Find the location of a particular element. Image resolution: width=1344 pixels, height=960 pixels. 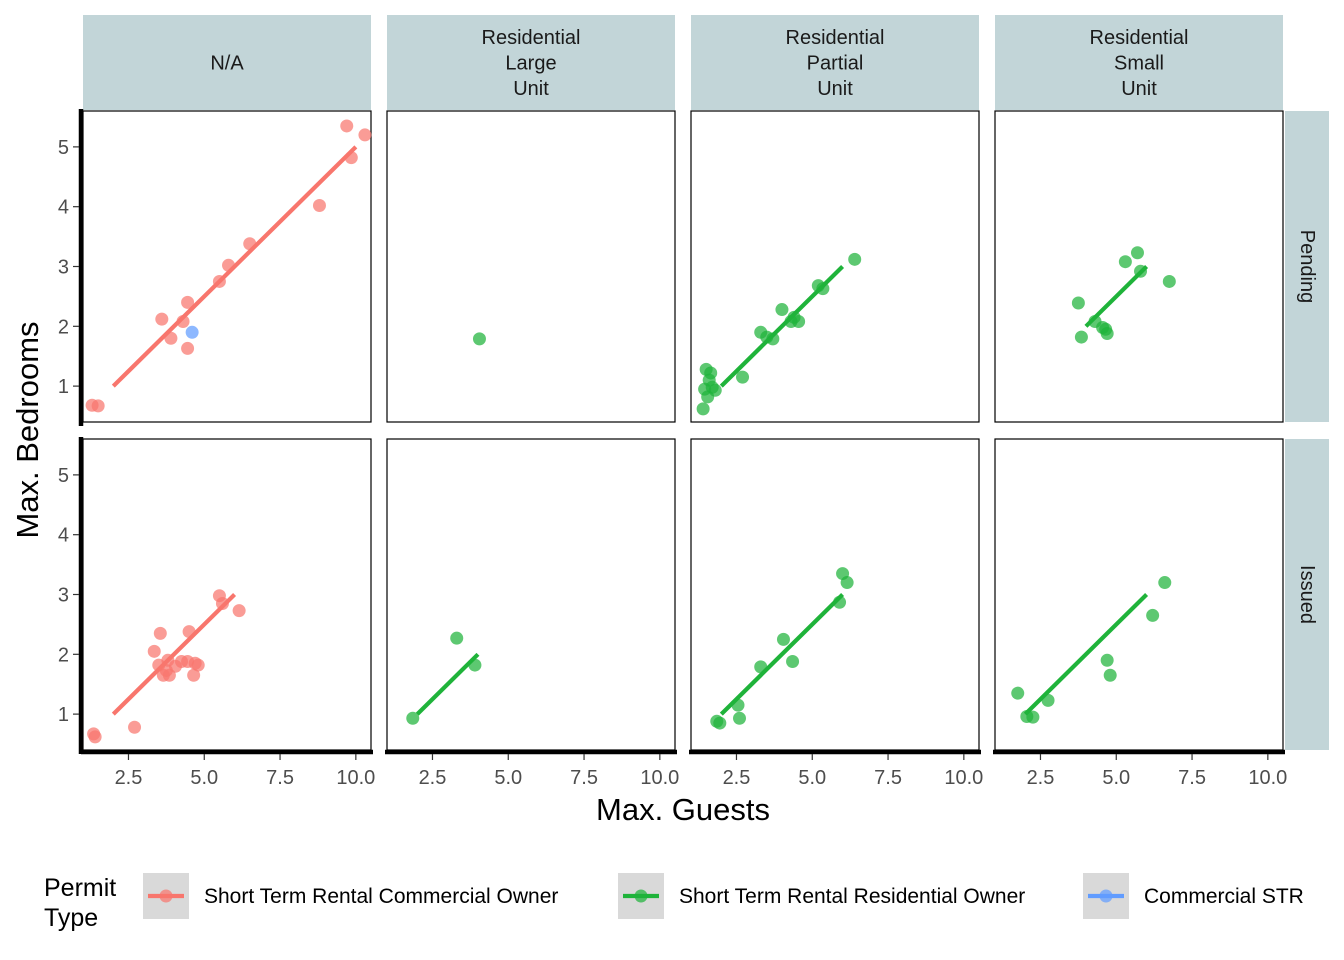

legend-label: Commercial STR is located at coordinates (1224, 896).